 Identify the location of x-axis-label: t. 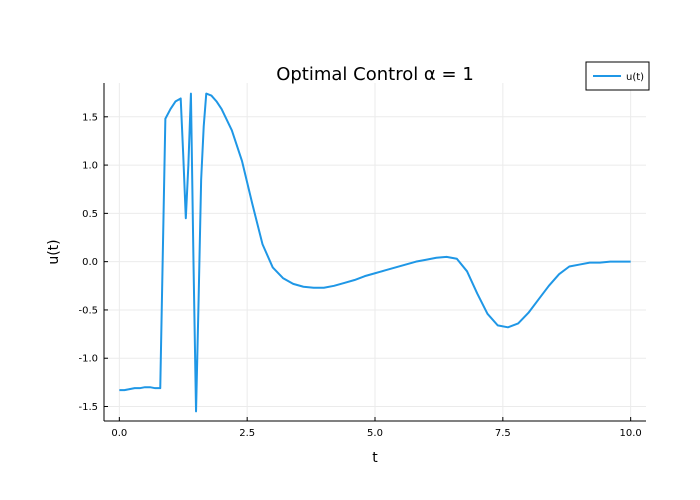
(375, 458).